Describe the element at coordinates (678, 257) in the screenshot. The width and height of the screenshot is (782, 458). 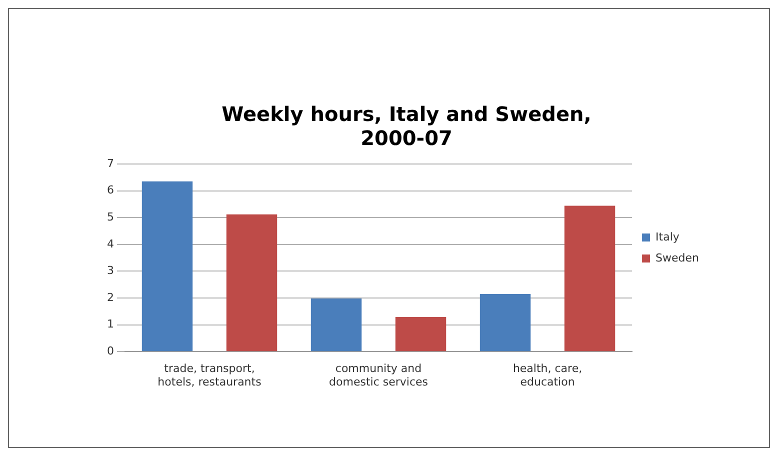
I see `legend-label: Sweden` at that location.